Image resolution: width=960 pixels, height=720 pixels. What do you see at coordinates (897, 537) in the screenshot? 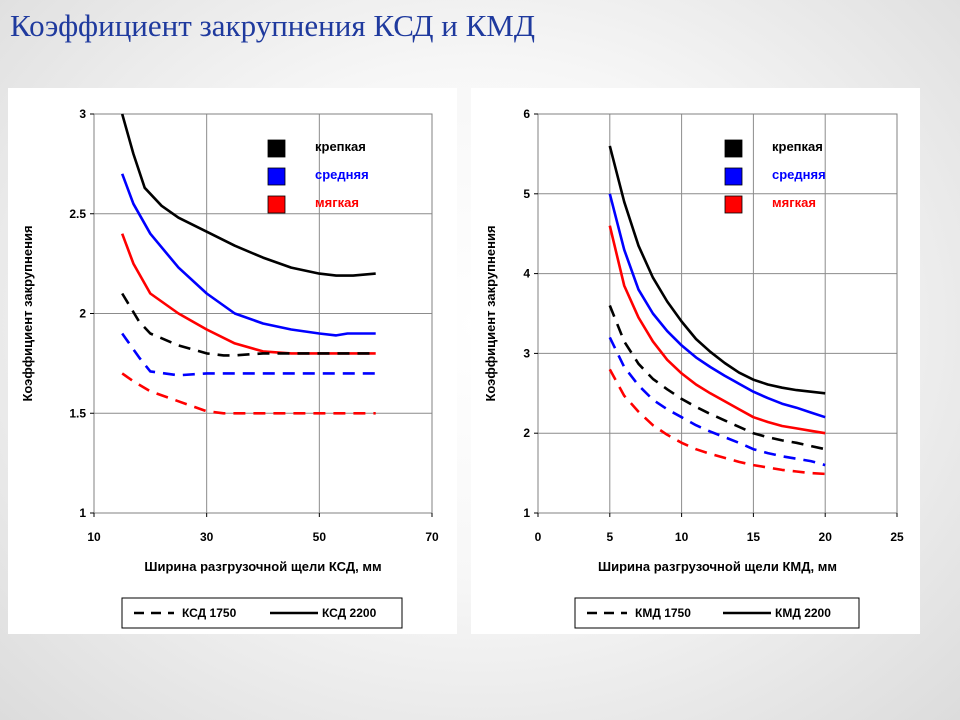
I see `x-tick-label: 25` at bounding box center [897, 537].